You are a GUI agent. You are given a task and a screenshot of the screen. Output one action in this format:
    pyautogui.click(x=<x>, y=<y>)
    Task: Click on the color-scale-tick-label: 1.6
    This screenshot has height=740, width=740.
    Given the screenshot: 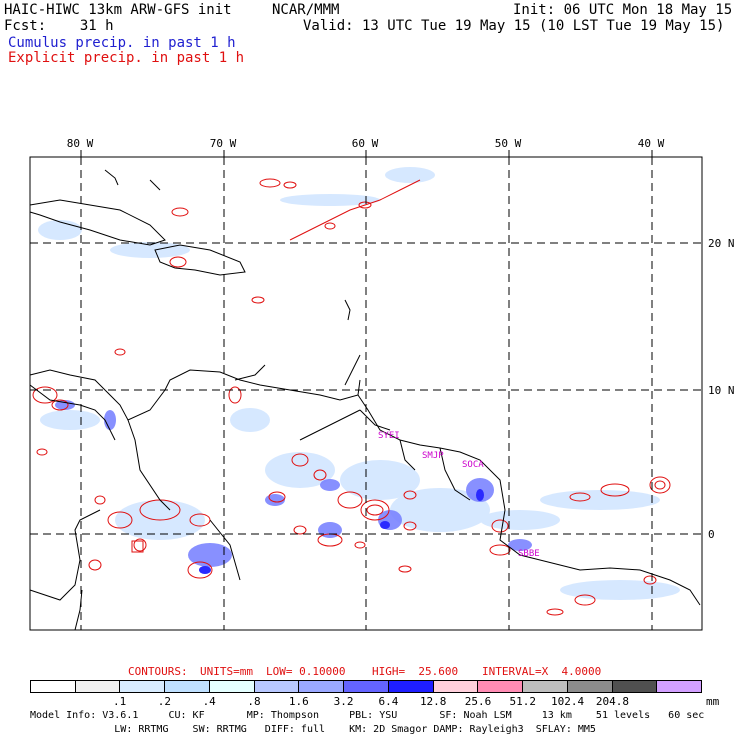 What is the action you would take?
    pyautogui.click(x=298, y=701)
    